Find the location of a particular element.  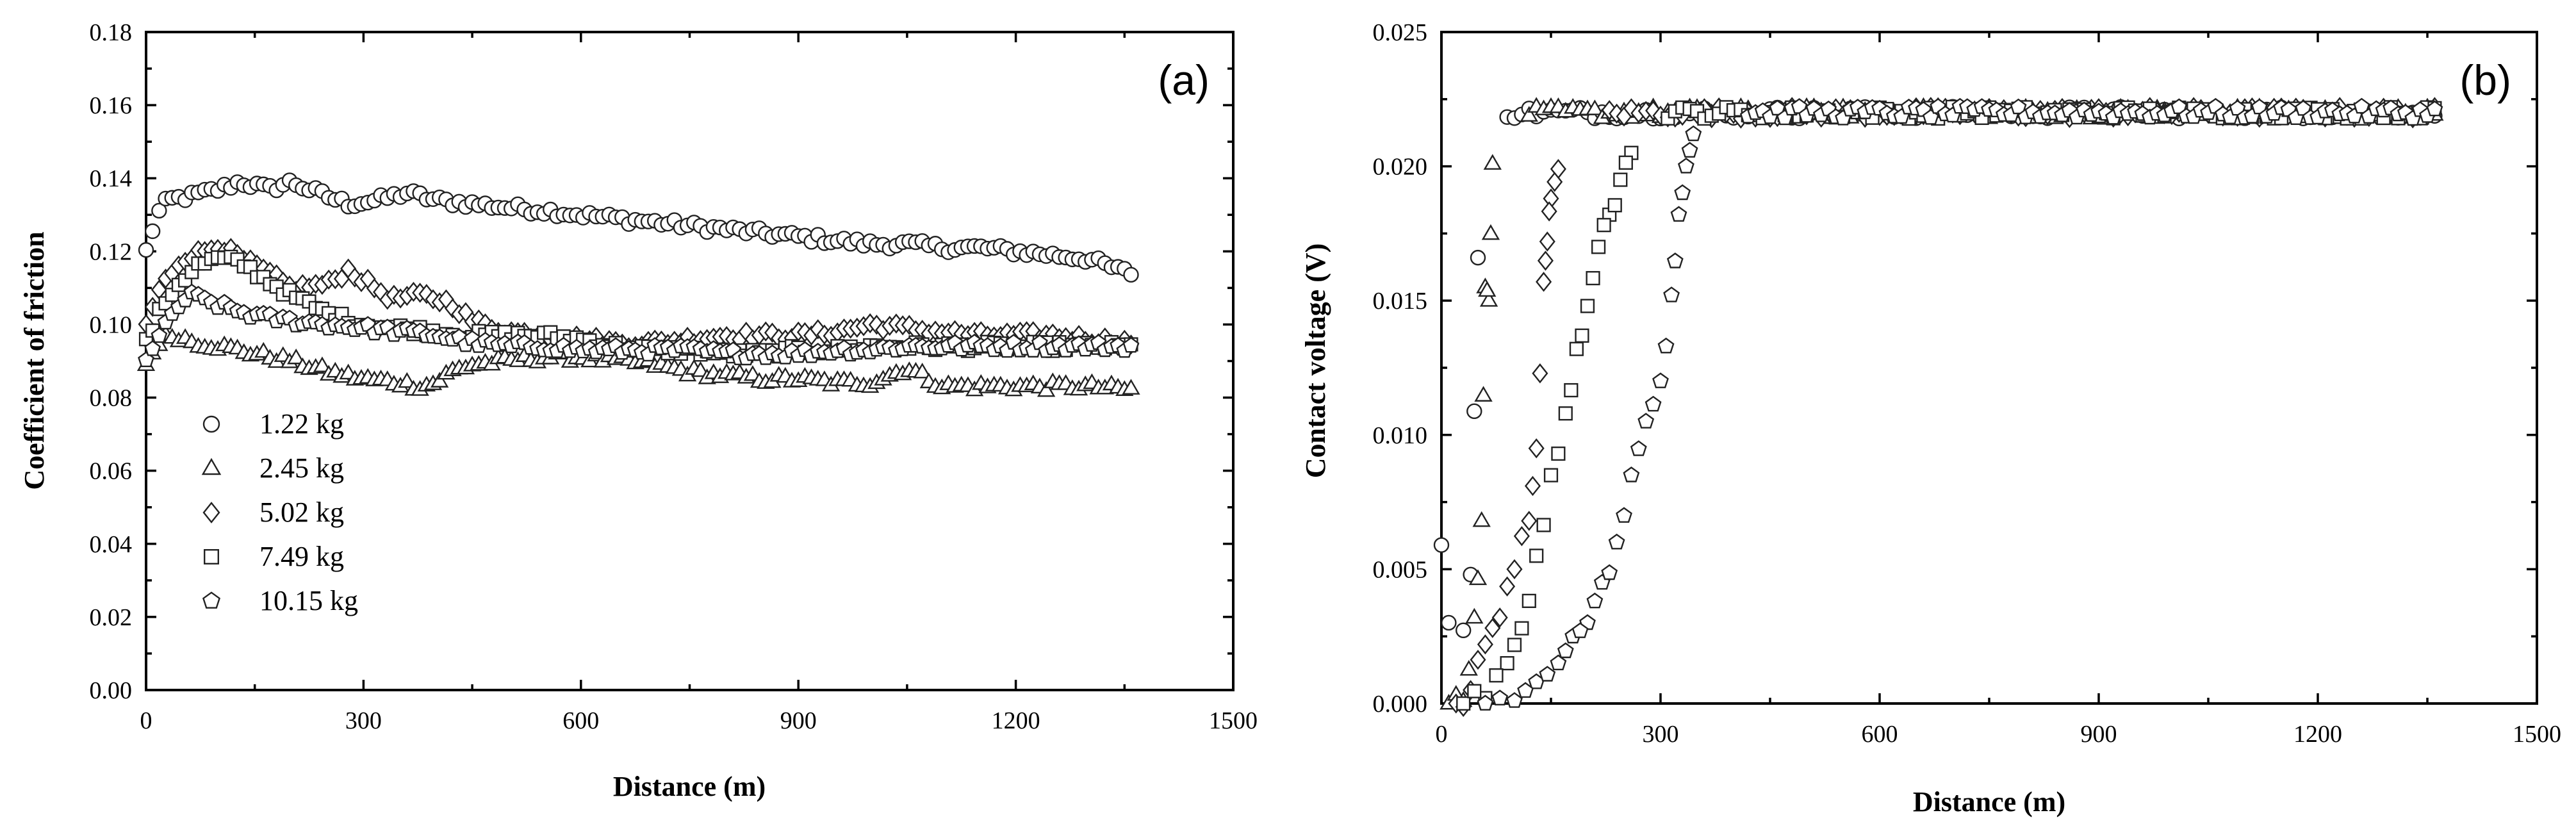

y-tick-label: 0.18 is located at coordinates (112, 32).